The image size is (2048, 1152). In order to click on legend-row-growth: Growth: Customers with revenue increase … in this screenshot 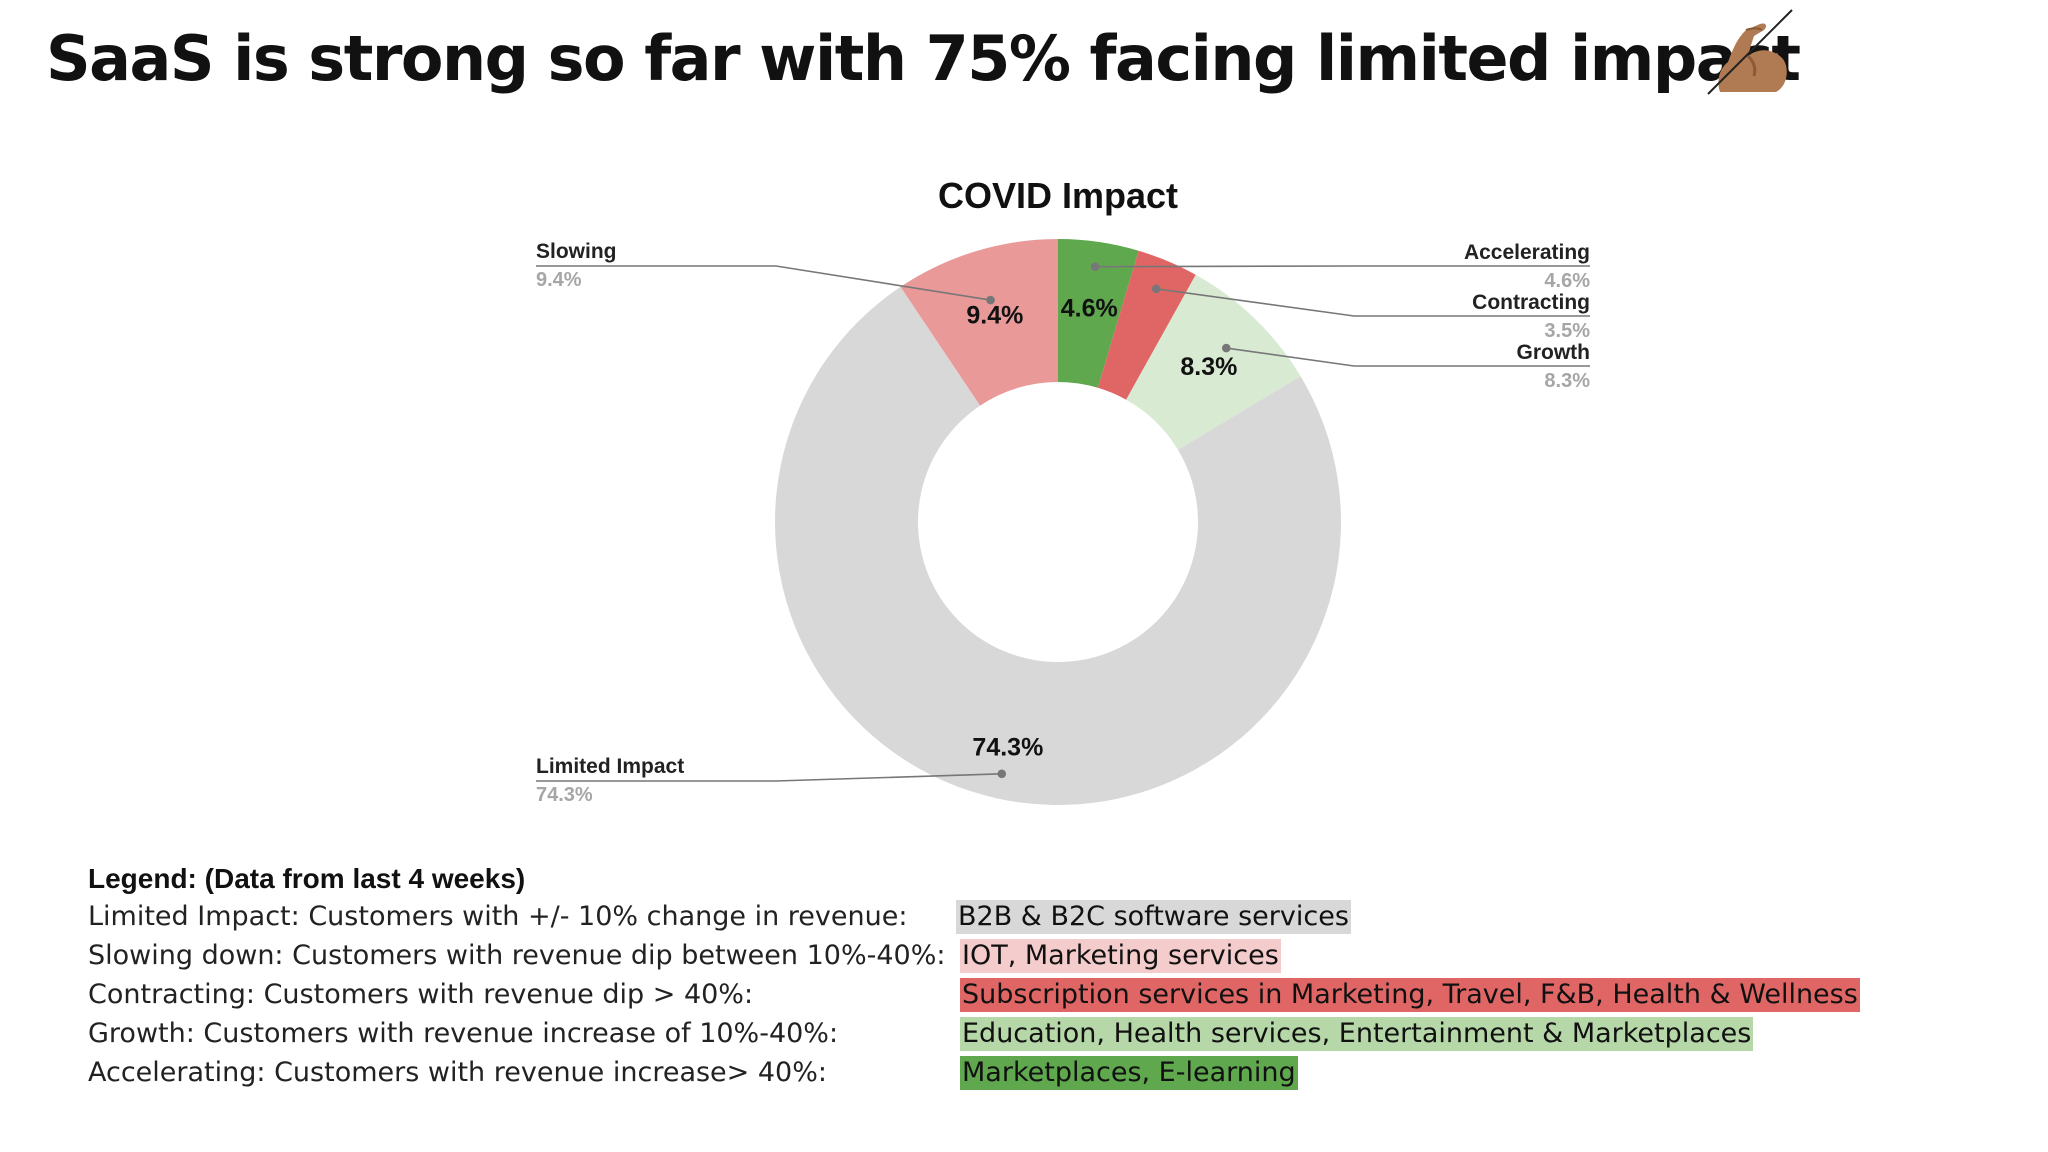, I will do `click(1038, 1034)`.